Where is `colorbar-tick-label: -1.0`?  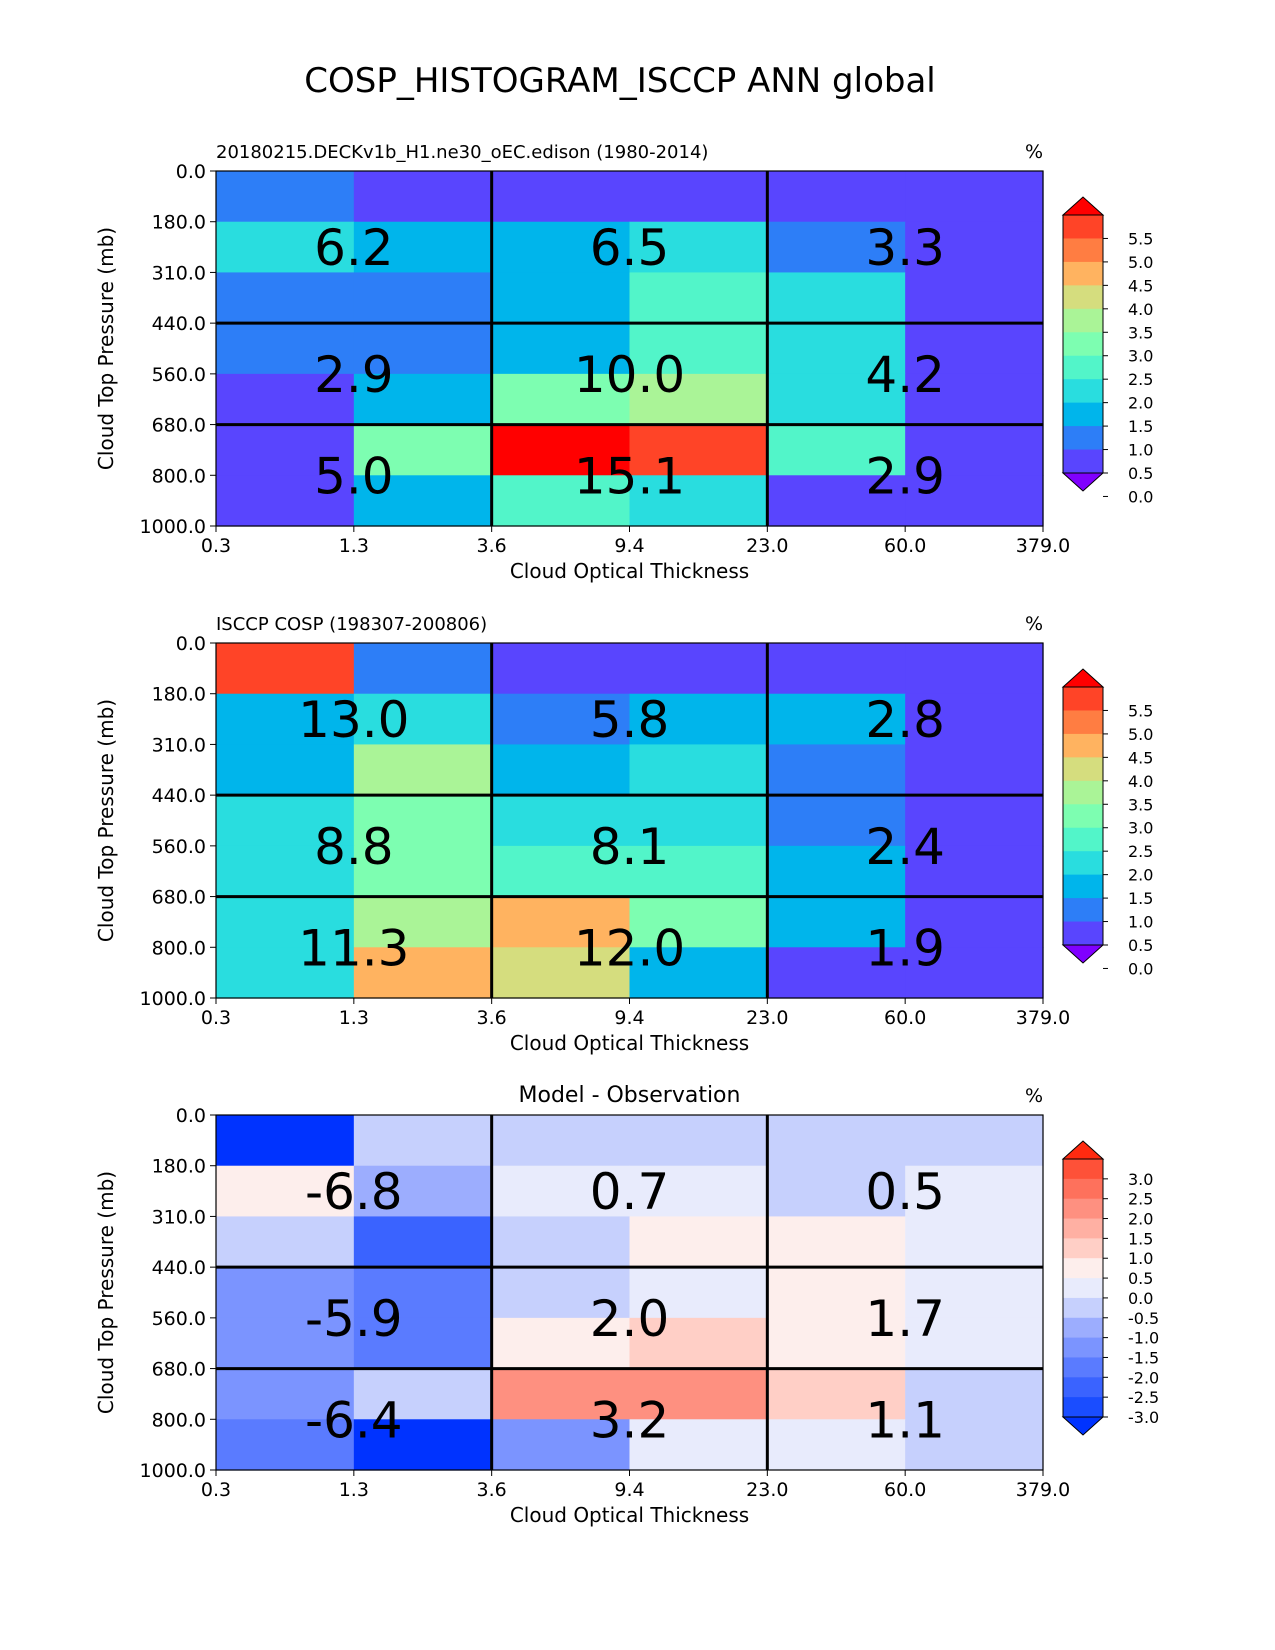
colorbar-tick-label: -1.0 is located at coordinates (1143, 1338).